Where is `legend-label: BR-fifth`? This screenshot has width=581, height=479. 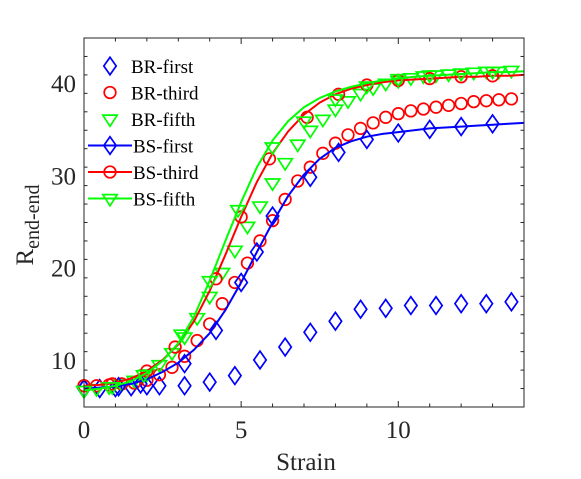 legend-label: BR-fifth is located at coordinates (163, 120).